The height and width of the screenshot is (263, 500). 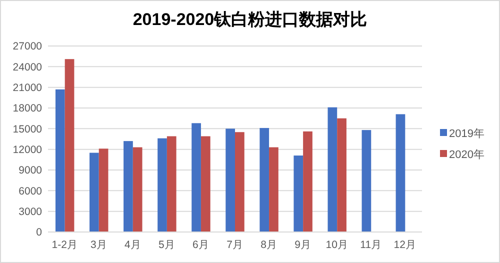 What do you see at coordinates (99, 245) in the screenshot?
I see `x-tick-label: 3月` at bounding box center [99, 245].